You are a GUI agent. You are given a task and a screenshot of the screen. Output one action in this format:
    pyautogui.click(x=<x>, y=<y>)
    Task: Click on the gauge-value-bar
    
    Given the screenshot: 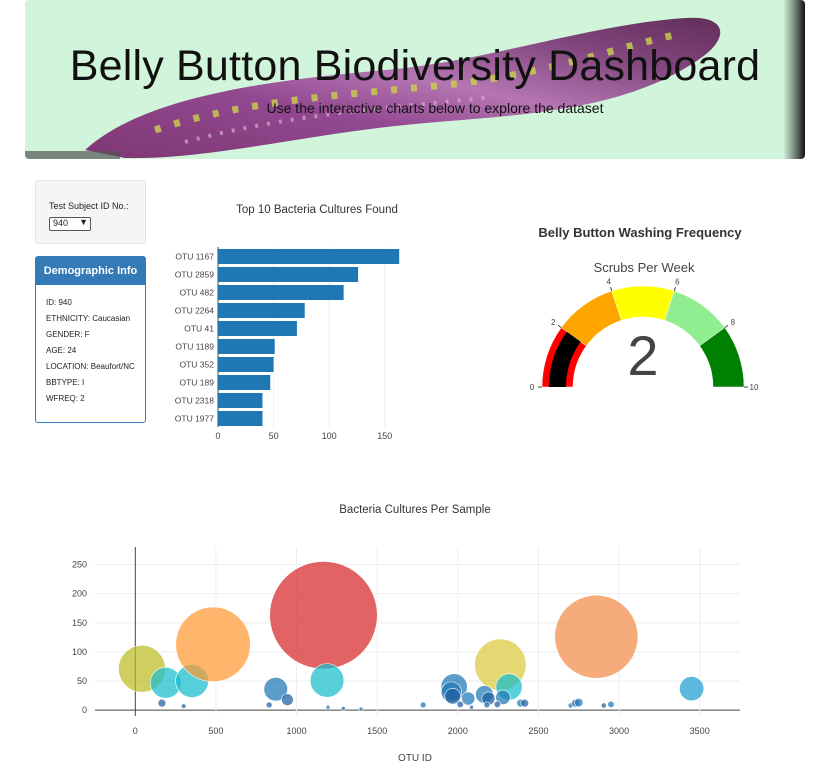 What is the action you would take?
    pyautogui.click(x=565, y=359)
    